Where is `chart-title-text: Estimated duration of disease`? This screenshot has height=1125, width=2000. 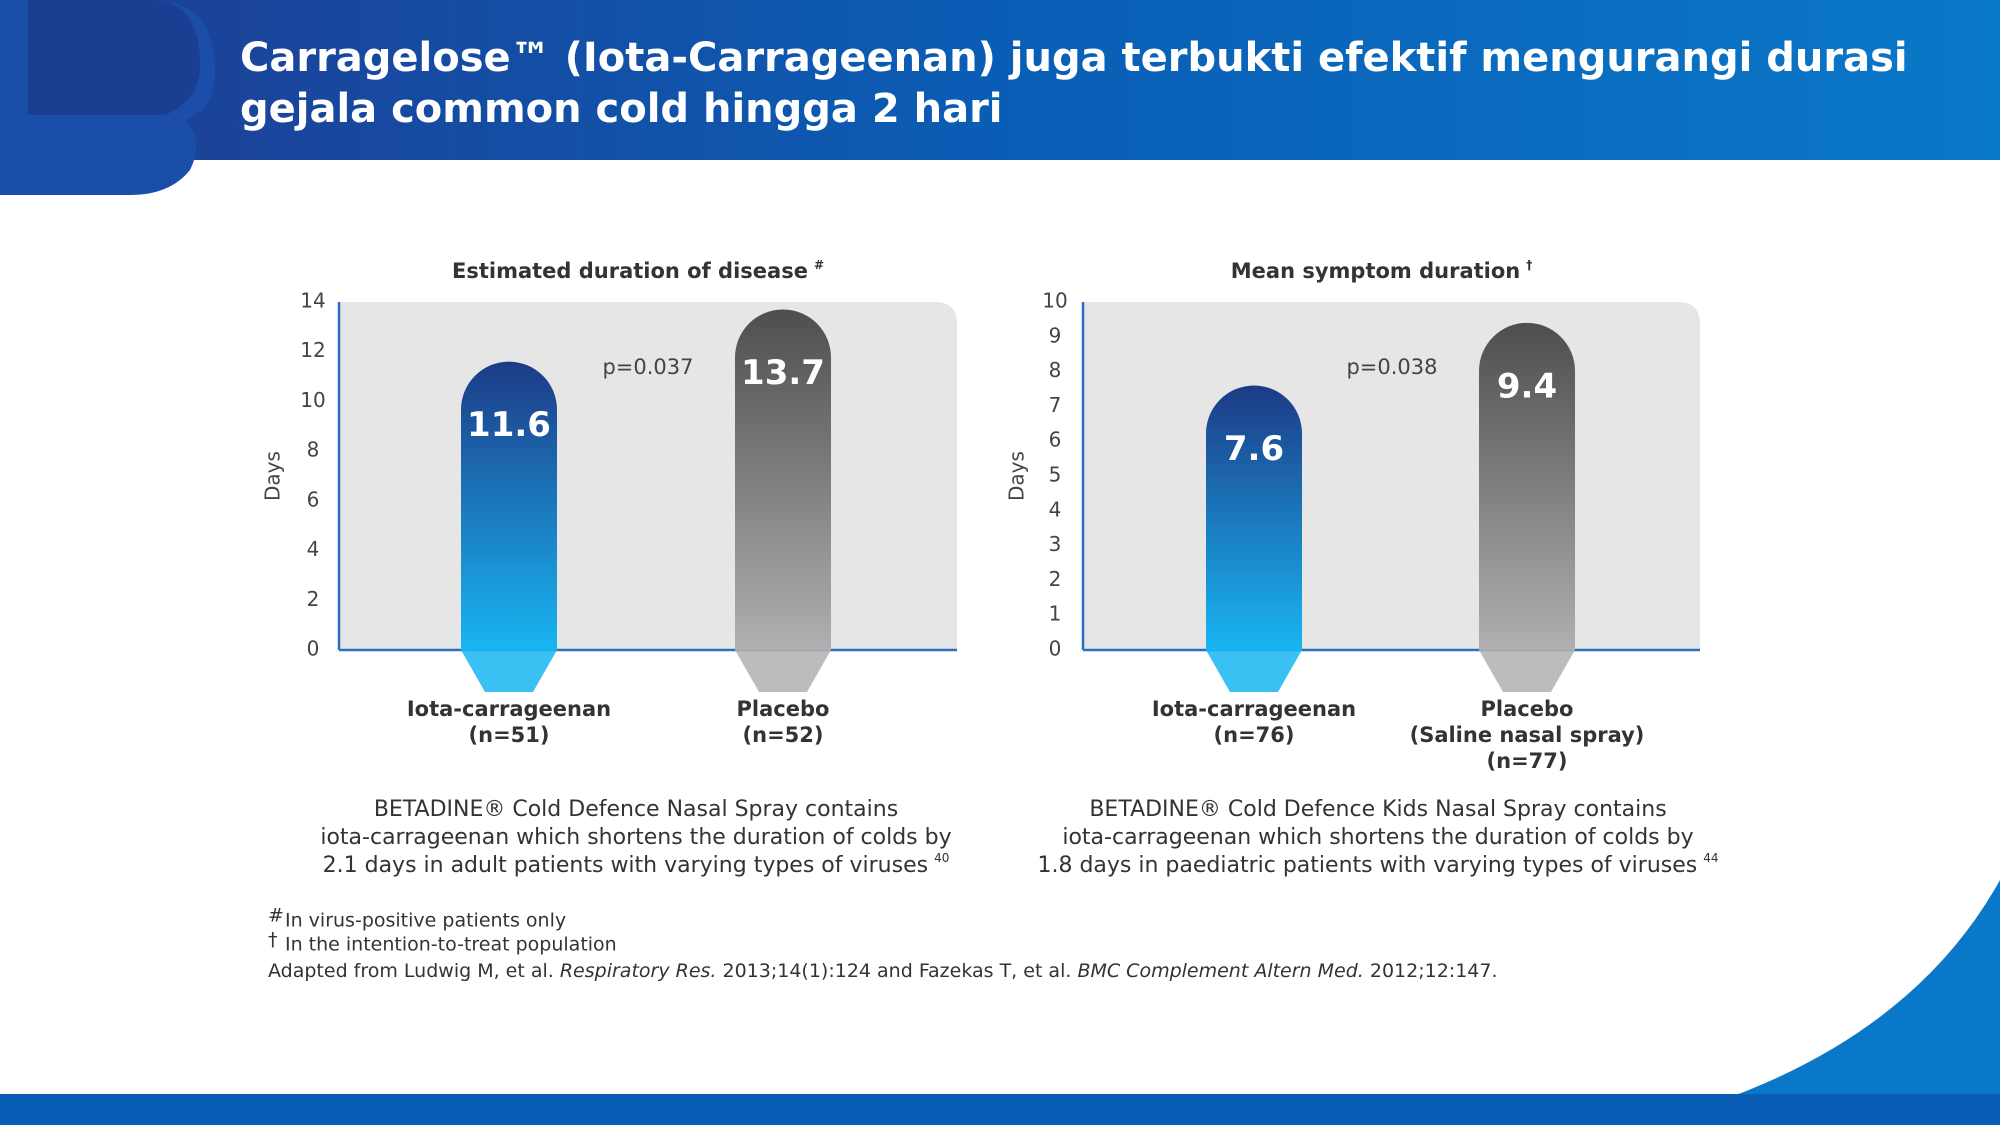 chart-title-text: Estimated duration of disease is located at coordinates (630, 271).